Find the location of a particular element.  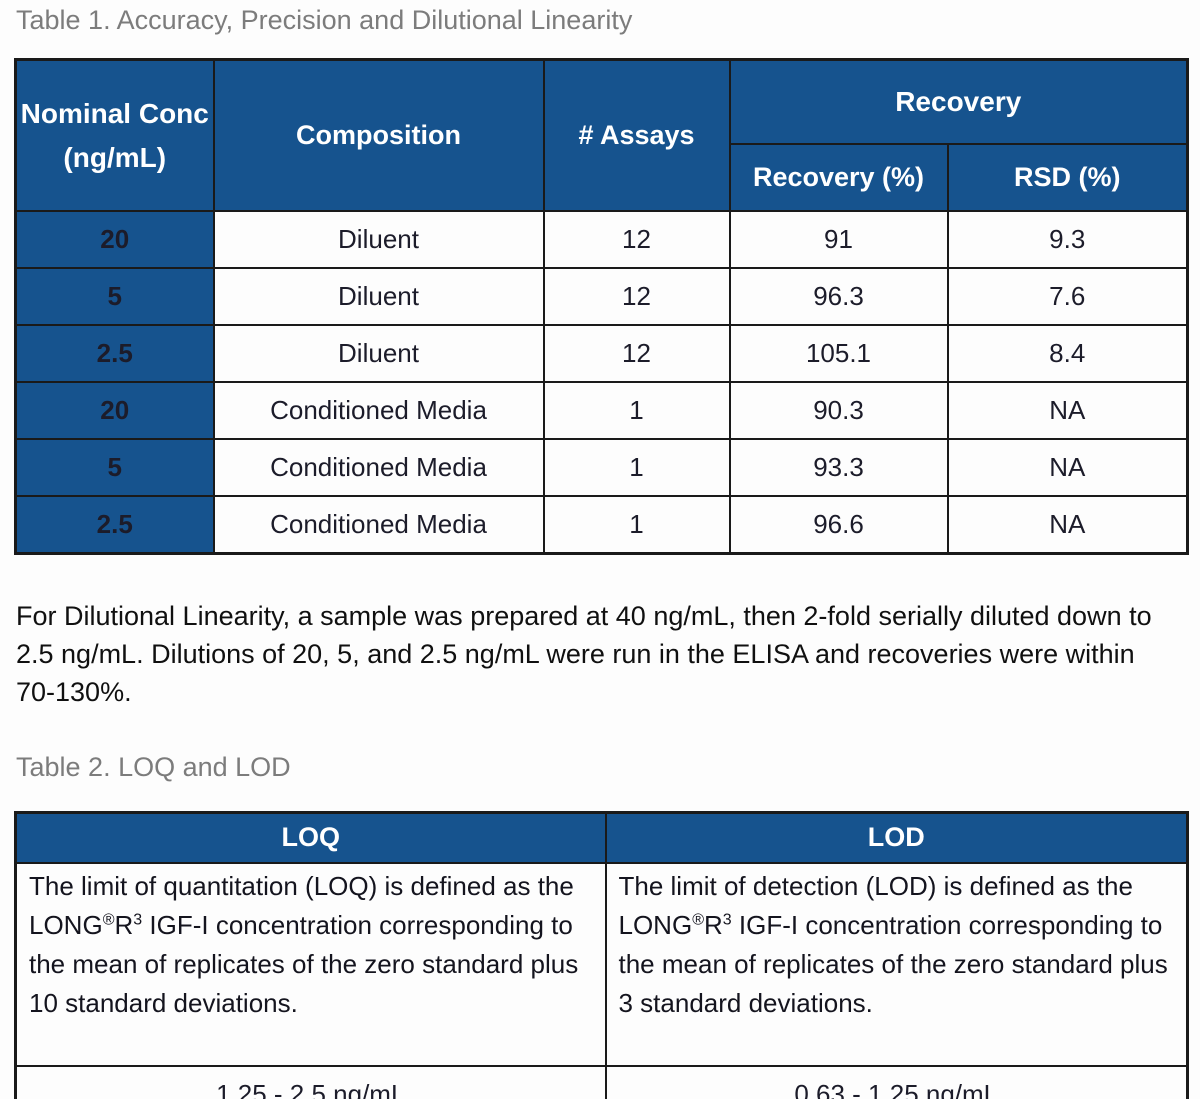

table-row: 5 Diluent 12 96.3 7.6 is located at coordinates (601, 296).